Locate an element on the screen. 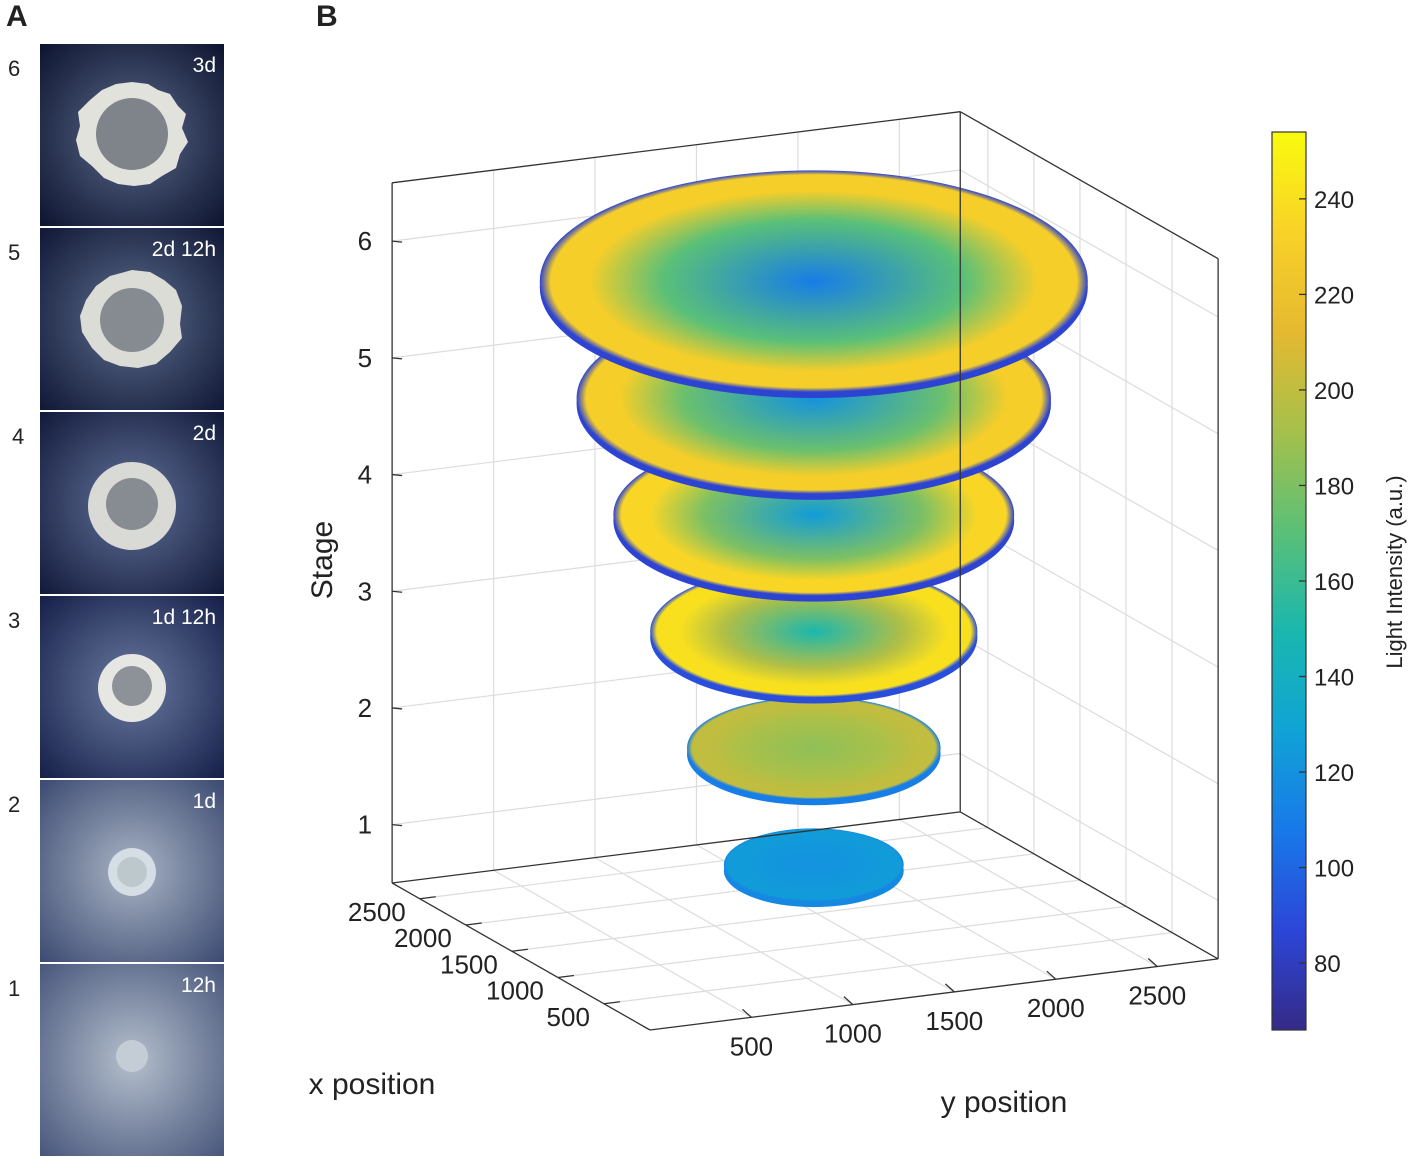 This screenshot has width=1414, height=1159. colony-photo-stage-6: 3d is located at coordinates (132, 135).